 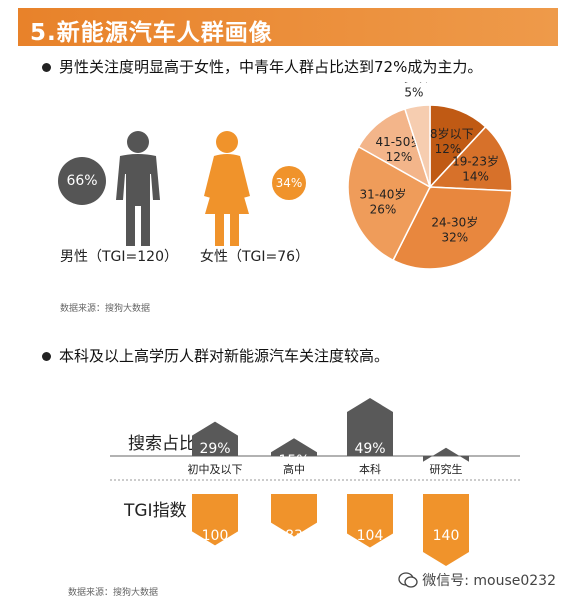 What do you see at coordinates (155, 511) in the screenshot?
I see `tgi-index-label: TGI指数` at bounding box center [155, 511].